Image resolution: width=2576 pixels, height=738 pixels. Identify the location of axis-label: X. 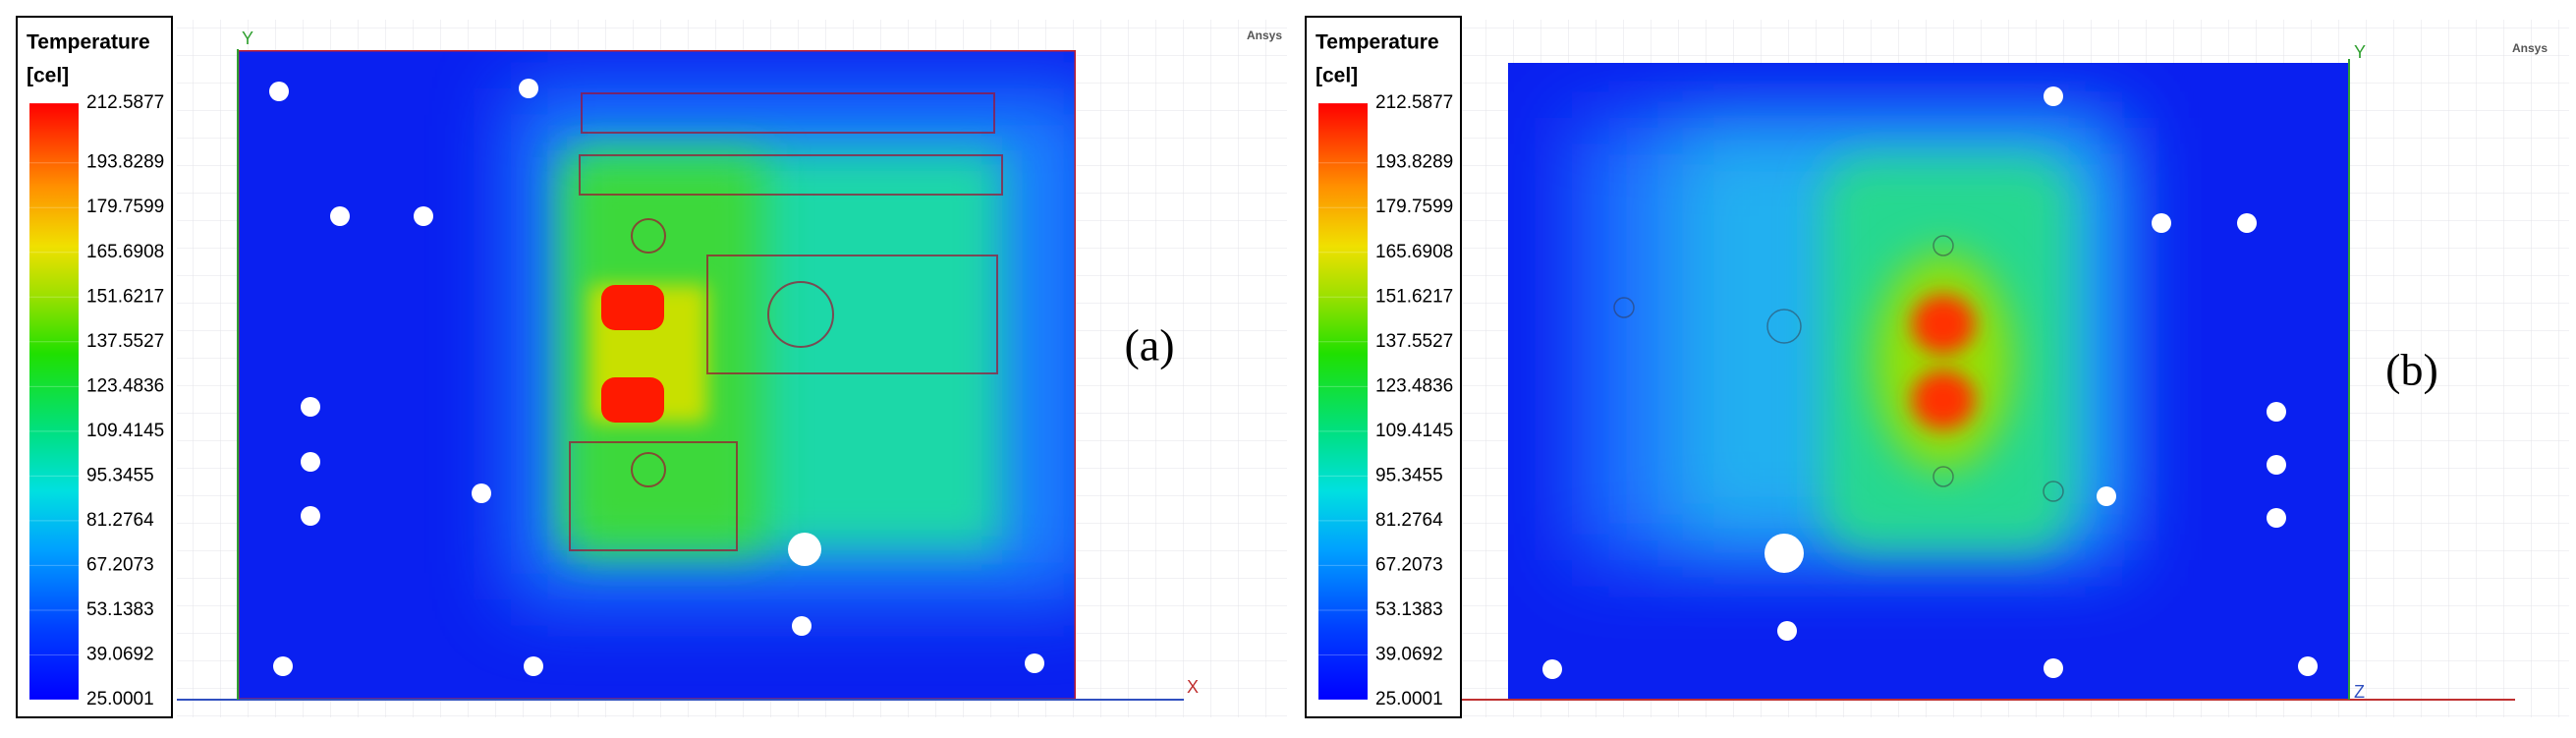
(1193, 687).